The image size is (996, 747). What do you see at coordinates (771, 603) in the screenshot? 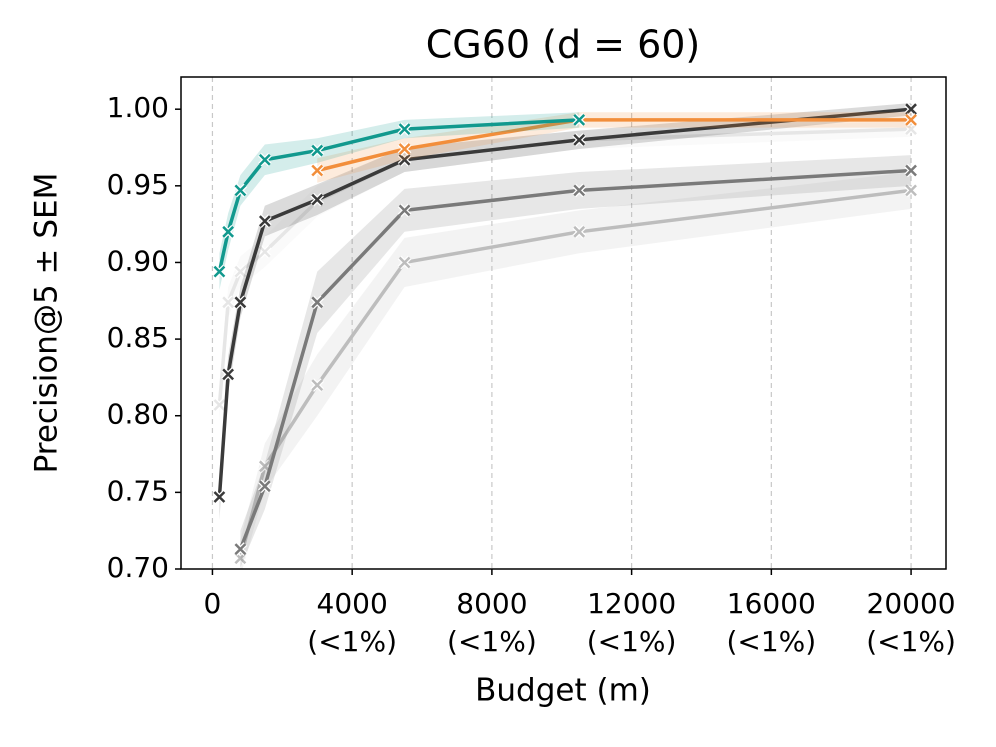
I see `x-tick-label: 16000` at bounding box center [771, 603].